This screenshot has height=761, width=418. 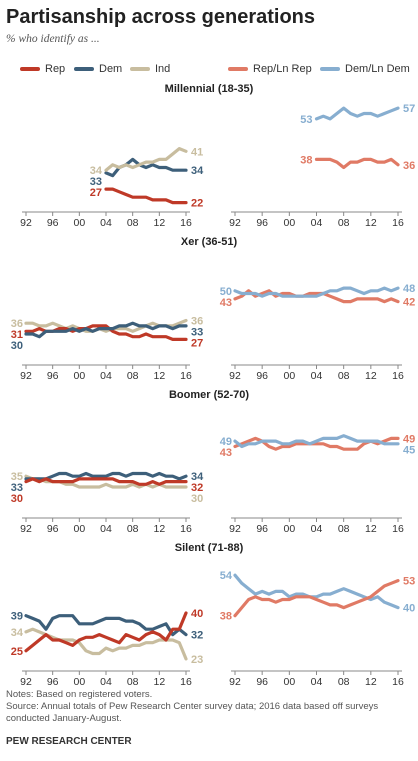 What do you see at coordinates (26, 376) in the screenshot?
I see `x-tick-label-xer-left-92: 92` at bounding box center [26, 376].